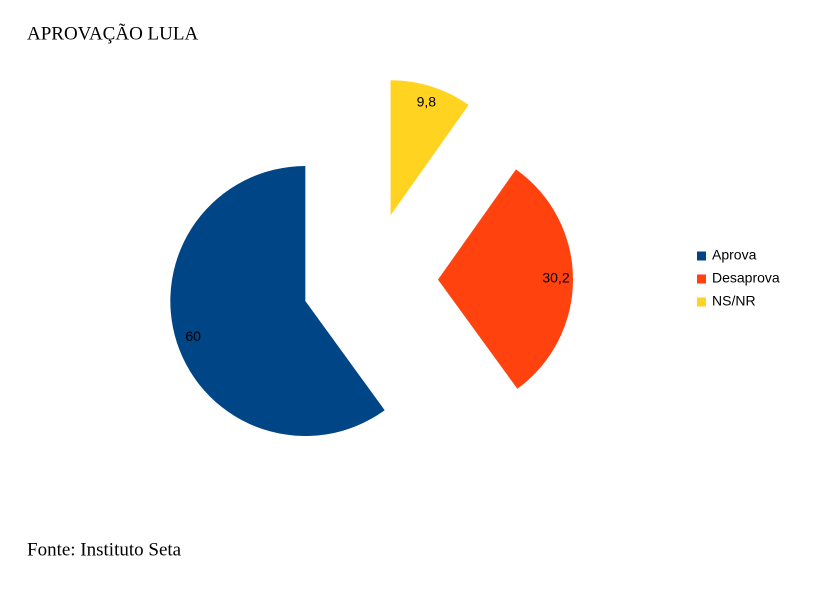 Image resolution: width=837 pixels, height=592 pixels. Describe the element at coordinates (734, 301) in the screenshot. I see `legend-label: NS/NR` at that location.